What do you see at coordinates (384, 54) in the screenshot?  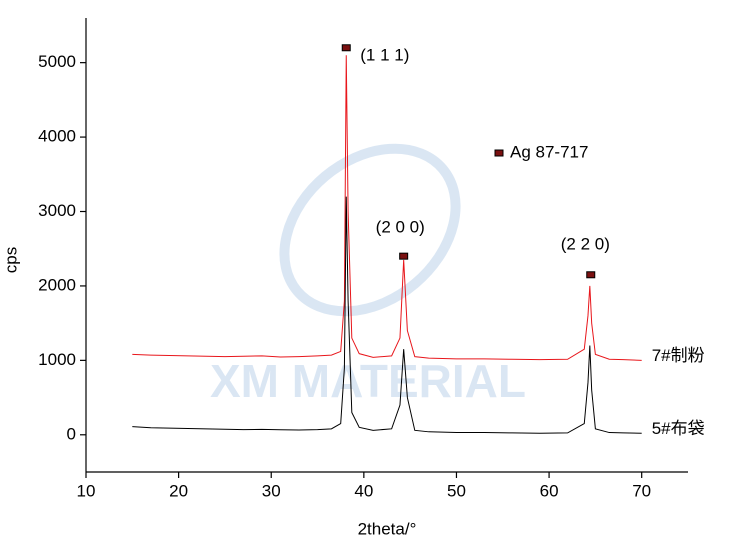 I see `peak-label: (1 1 1)` at bounding box center [384, 54].